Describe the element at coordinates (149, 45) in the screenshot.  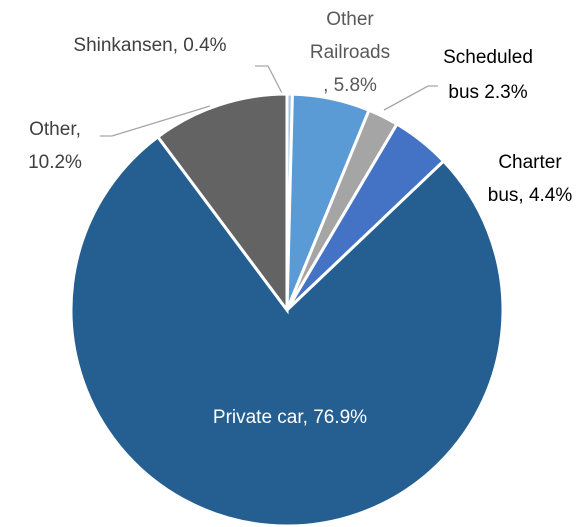
I see `data-label: Shinkansen, 0.4%` at that location.